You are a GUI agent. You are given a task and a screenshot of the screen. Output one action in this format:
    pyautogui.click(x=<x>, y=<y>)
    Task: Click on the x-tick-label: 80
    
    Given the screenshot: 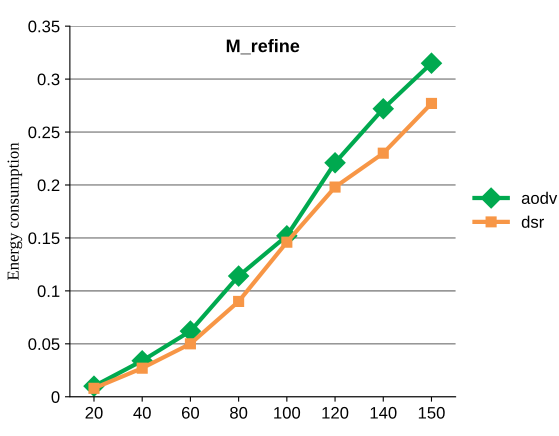 What is the action you would take?
    pyautogui.click(x=239, y=412)
    